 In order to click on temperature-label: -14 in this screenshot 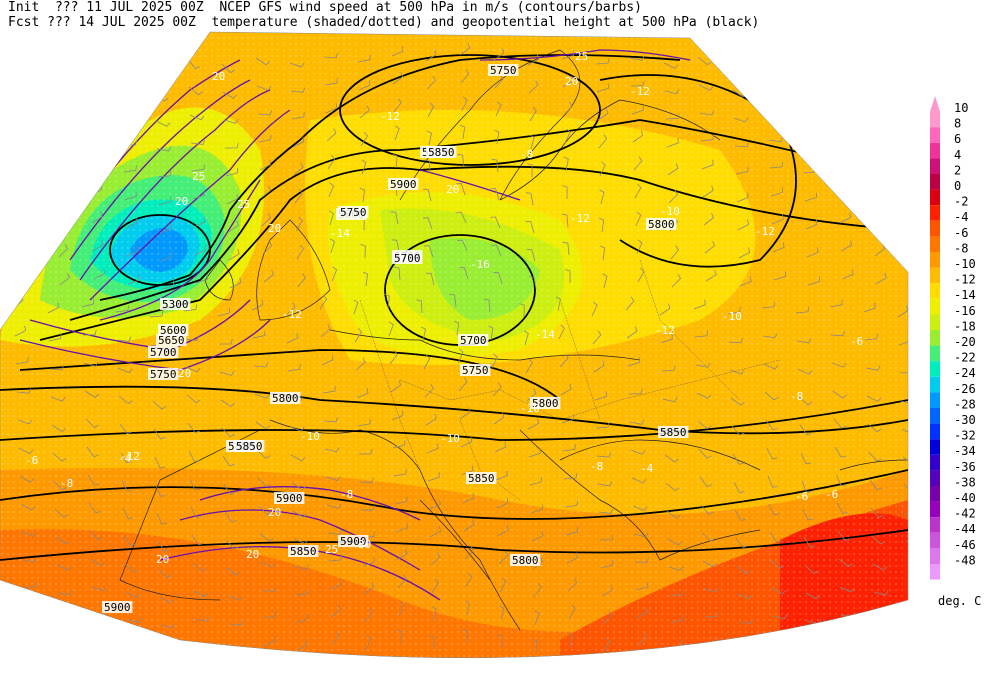, I will do `click(545, 334)`.